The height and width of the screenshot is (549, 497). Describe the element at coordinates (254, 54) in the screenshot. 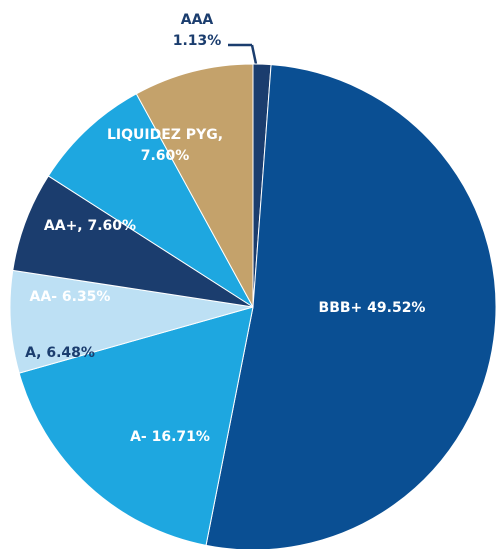

I see `leader-line` at that location.